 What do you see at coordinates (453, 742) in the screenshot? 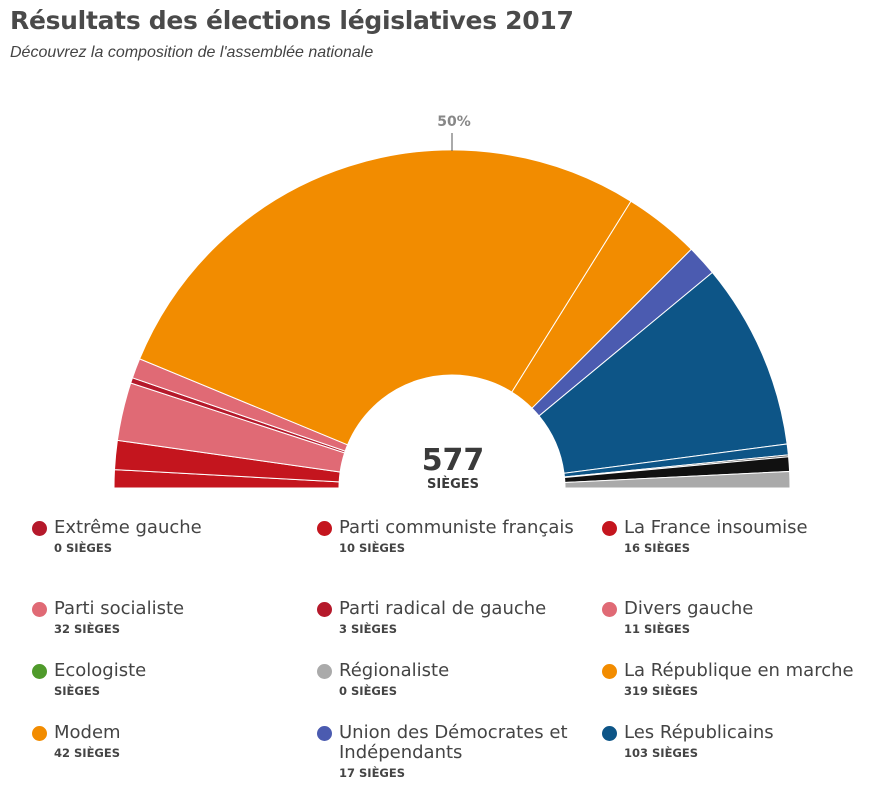
I see `legend-party-name: Union des Démocrates et Indépendants` at bounding box center [453, 742].